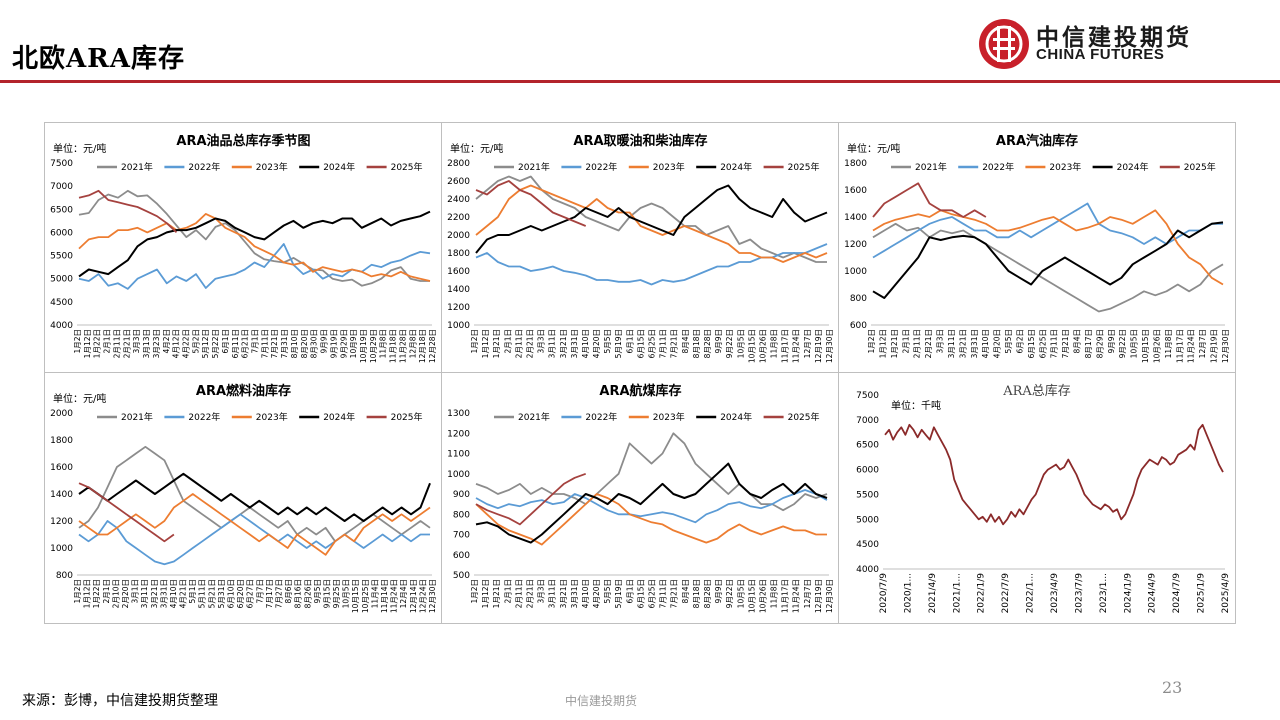 The height and width of the screenshot is (720, 1280). What do you see at coordinates (998, 167) in the screenshot?
I see `legend-label: 2022年` at bounding box center [998, 167].